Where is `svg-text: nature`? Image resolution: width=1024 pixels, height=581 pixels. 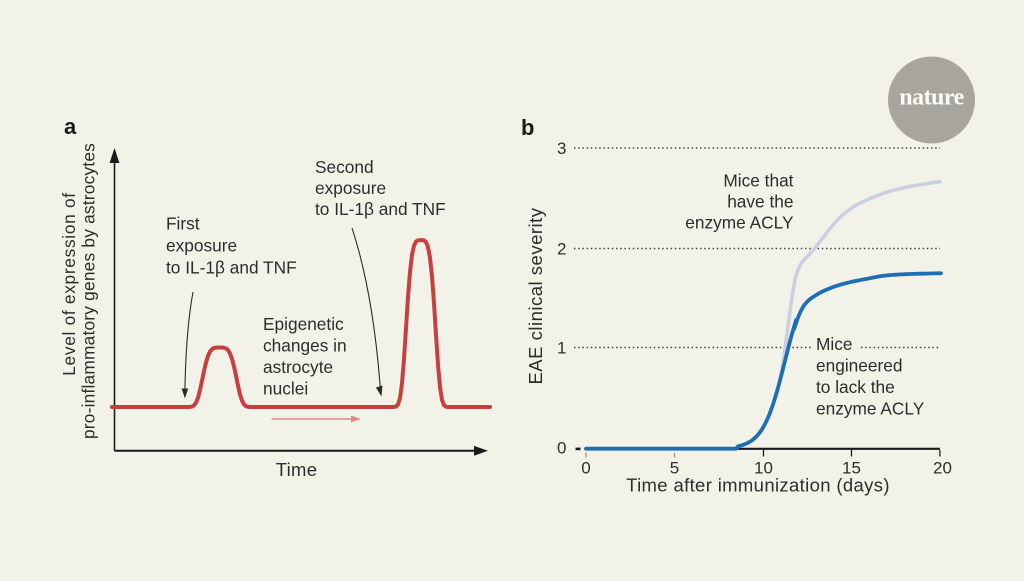 svg-text: nature is located at coordinates (931, 98).